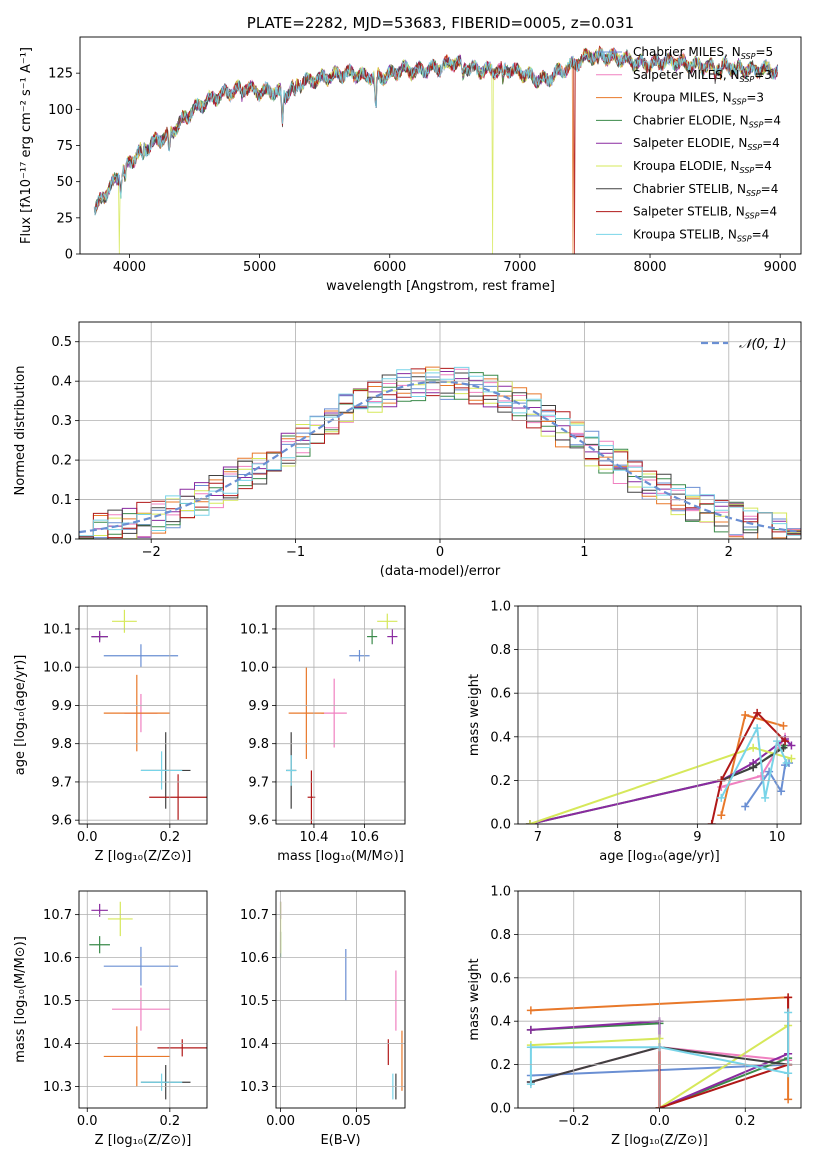 The image size is (819, 1174). Describe the element at coordinates (60, 110) in the screenshot. I see `y-tick-label: 100` at that location.